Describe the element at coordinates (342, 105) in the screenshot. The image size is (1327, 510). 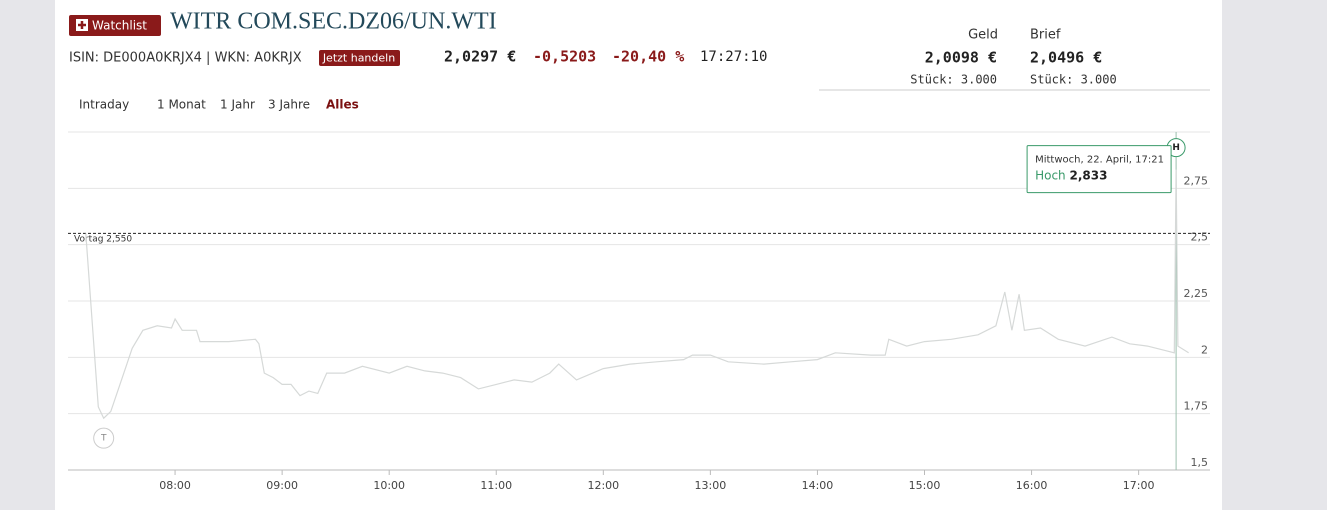
I see `tab: Alles` at that location.